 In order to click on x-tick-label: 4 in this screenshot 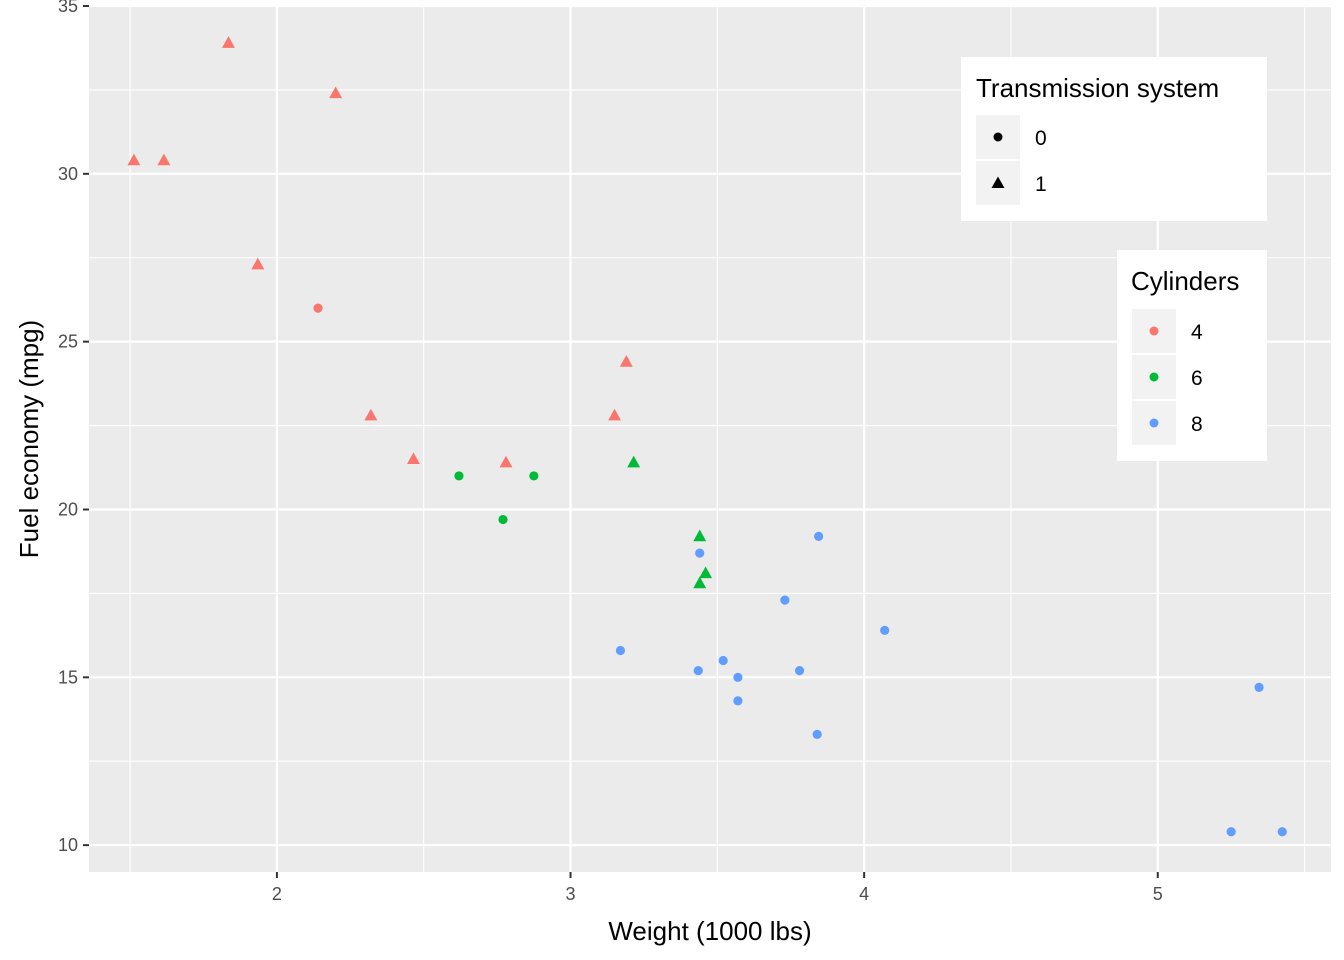, I will do `click(864, 894)`.